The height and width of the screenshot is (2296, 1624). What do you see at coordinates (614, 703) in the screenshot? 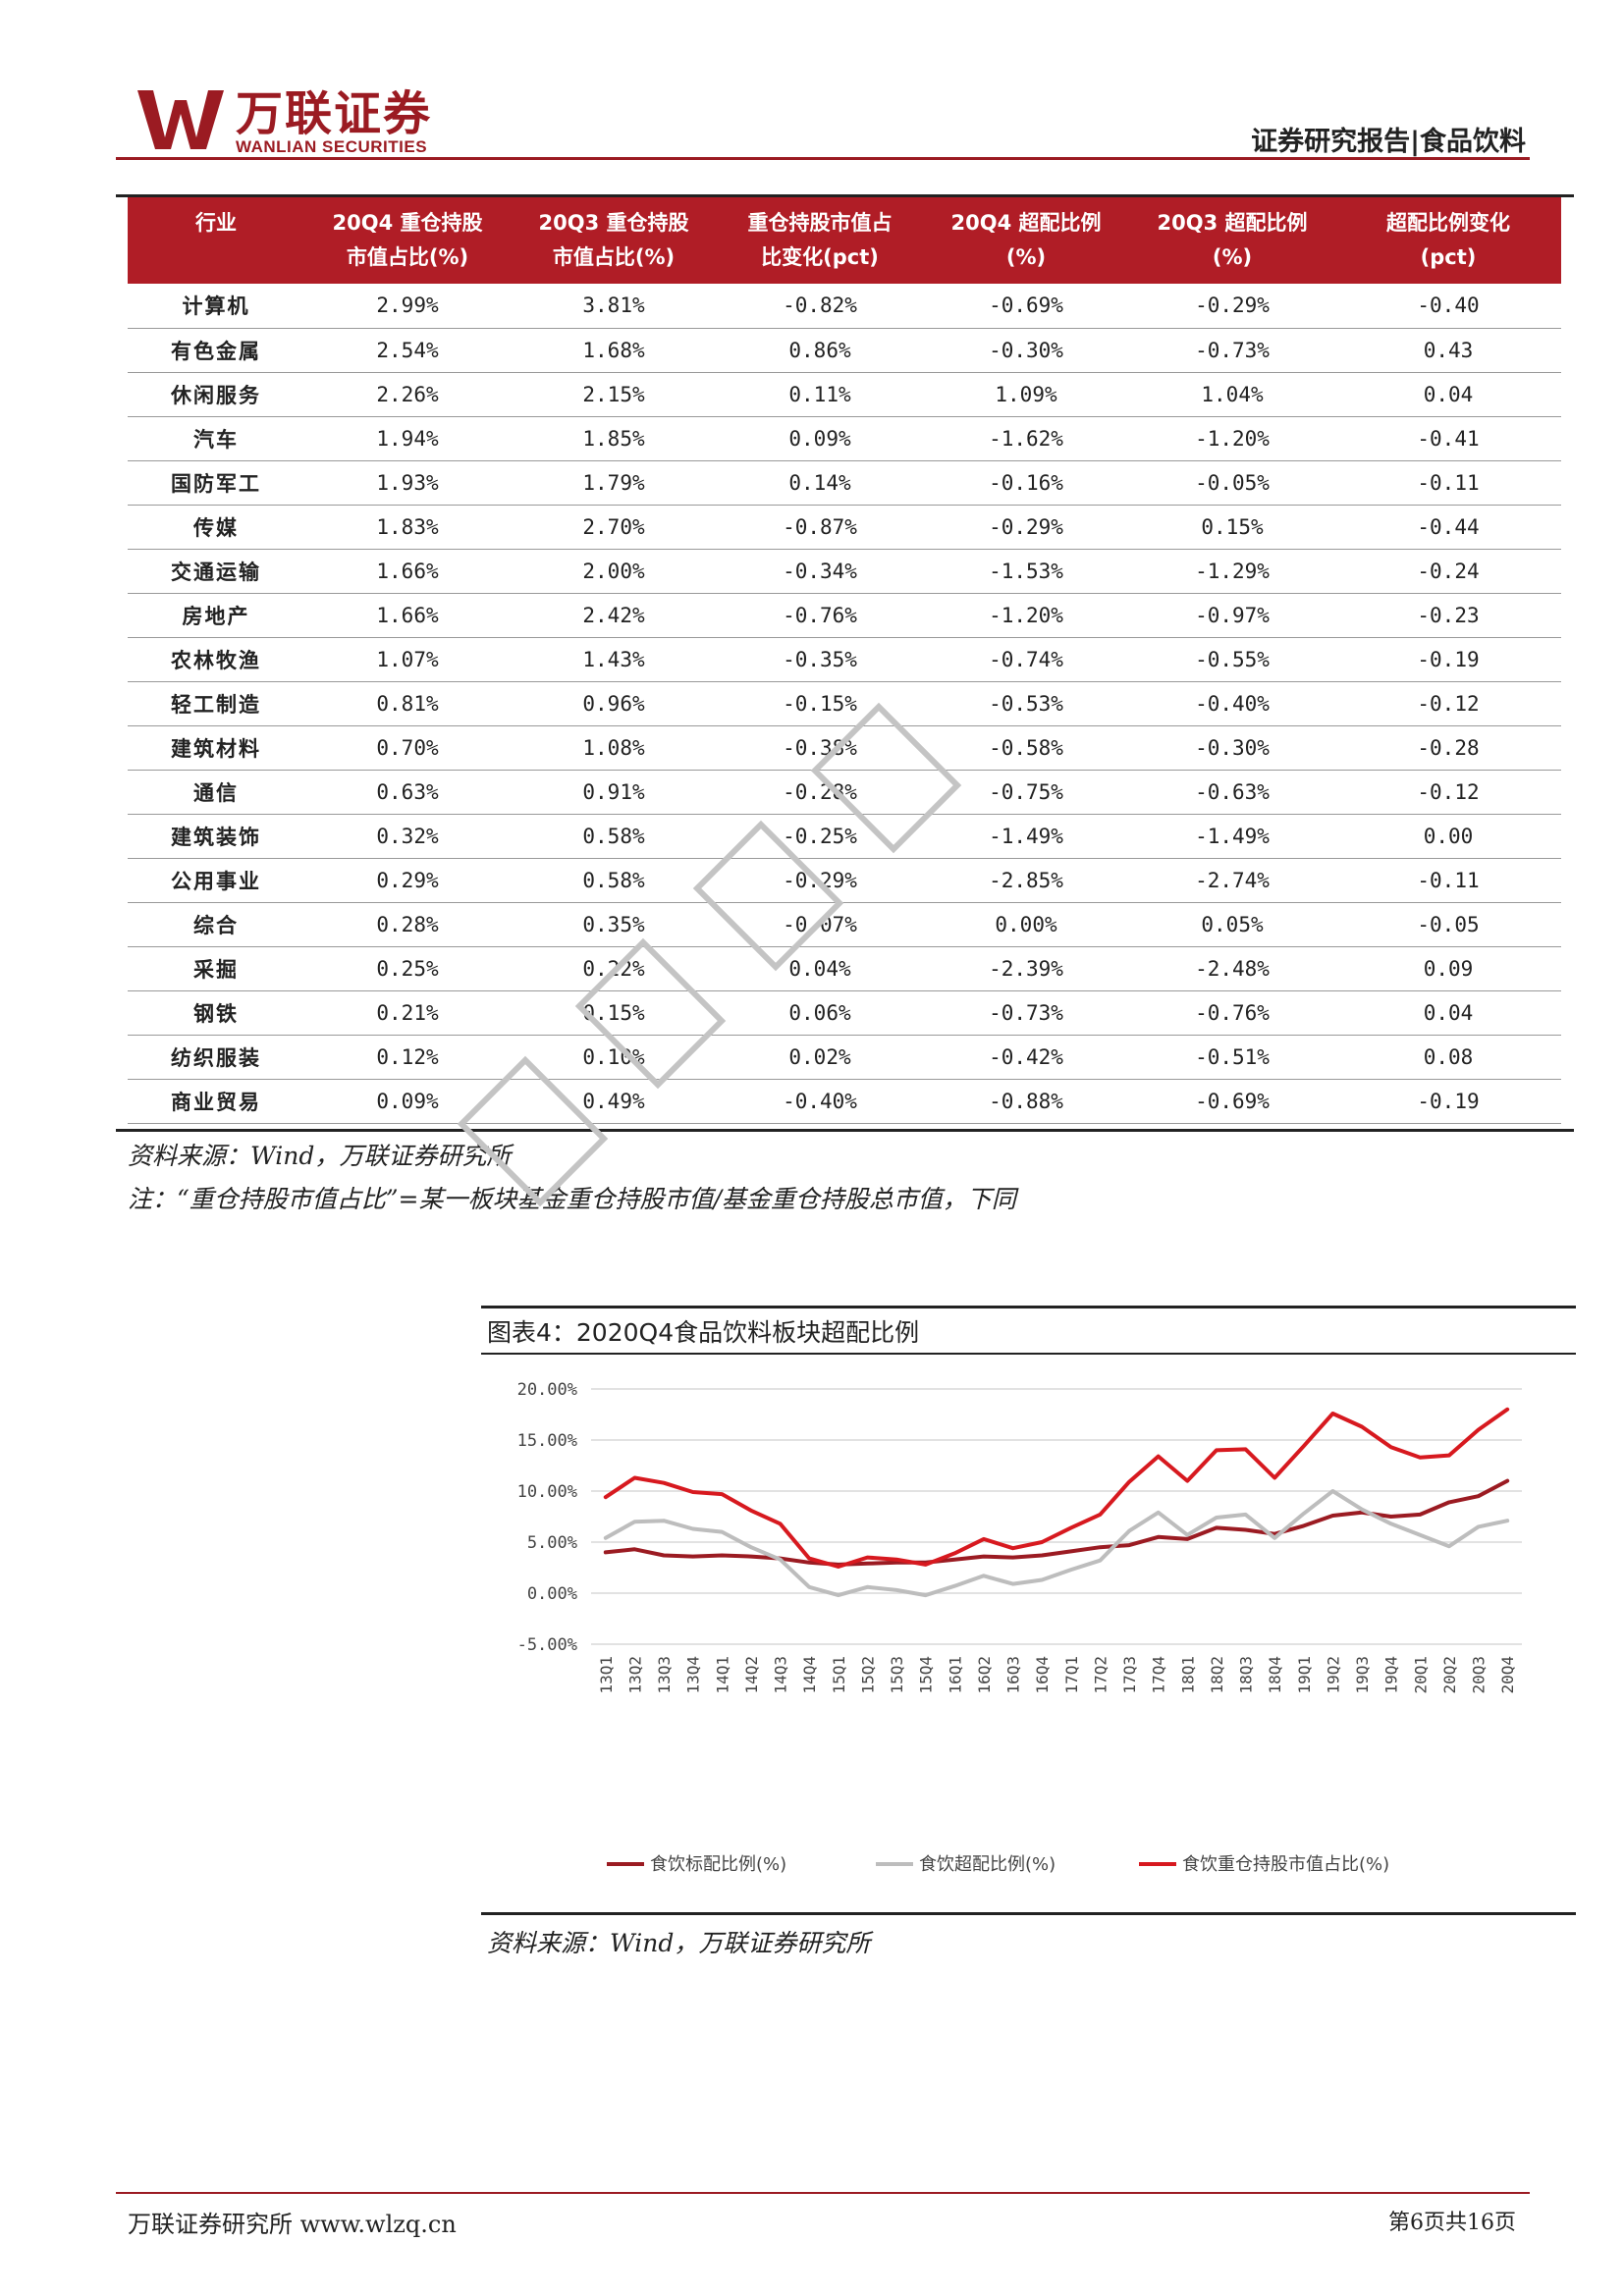
I see `value-cell: 0.96%` at bounding box center [614, 703].